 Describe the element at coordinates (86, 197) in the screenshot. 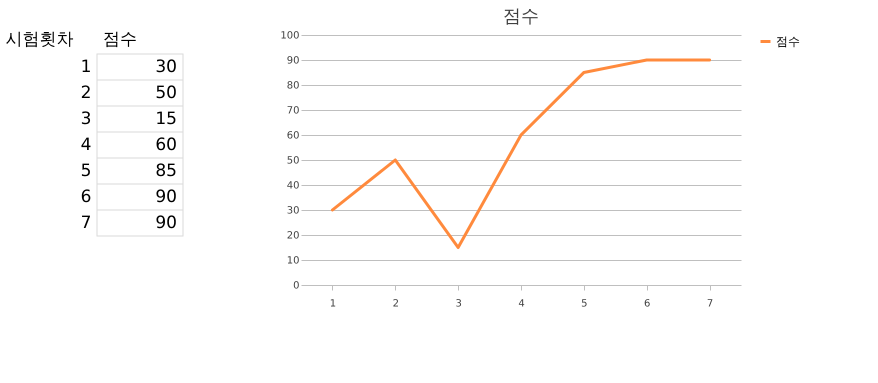

I see `y-tick-label: 6` at that location.